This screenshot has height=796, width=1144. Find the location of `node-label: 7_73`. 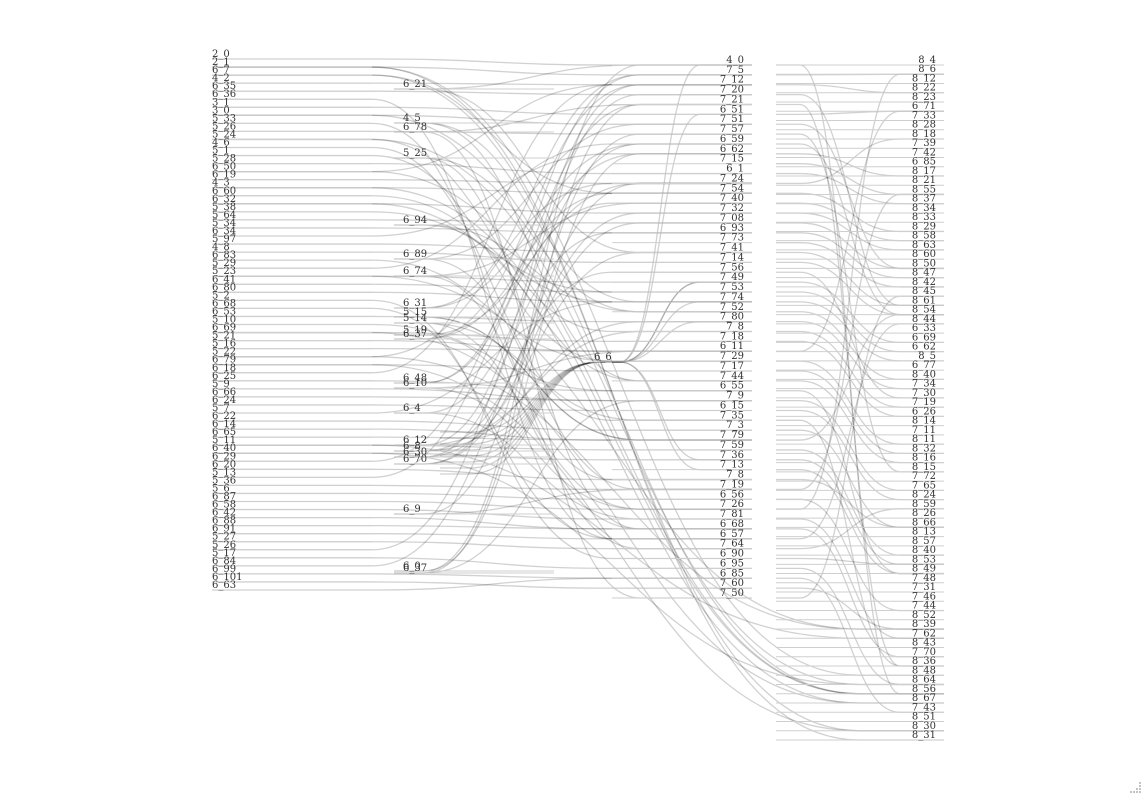

node-label: 7_73 is located at coordinates (732, 238).